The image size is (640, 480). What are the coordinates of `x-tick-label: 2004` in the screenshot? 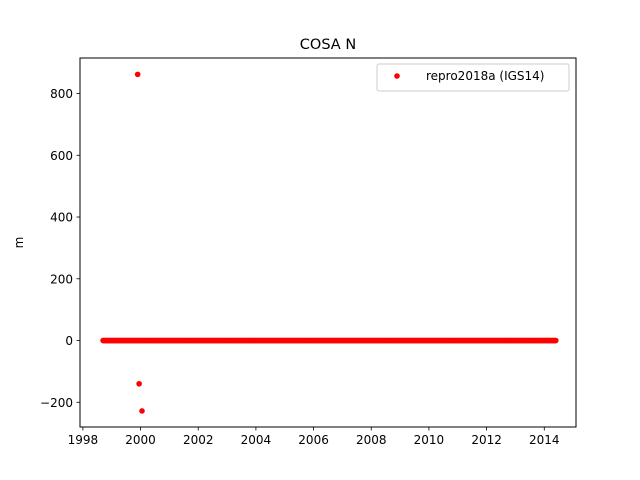 It's located at (256, 440).